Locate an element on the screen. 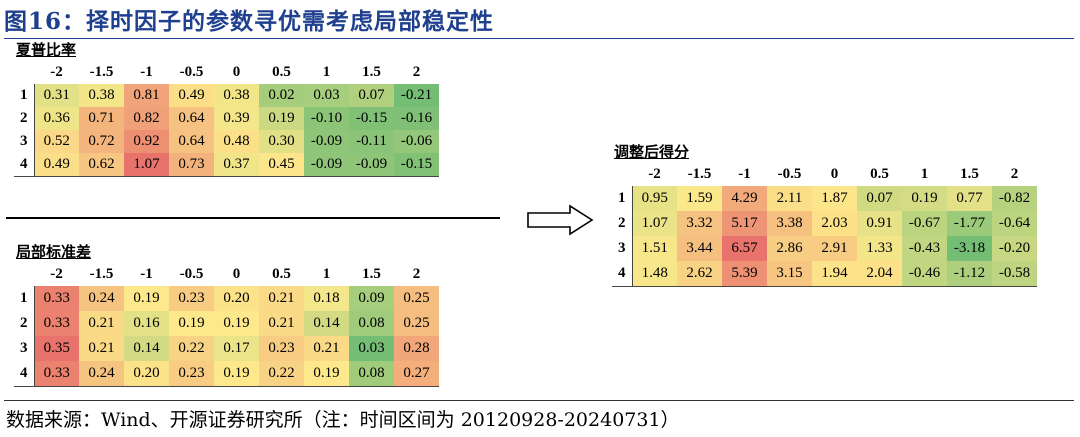  table-row: 1 0.31 0.38 0.81 0.49 0.38 0.02 0.03 0.07 -0.21 is located at coordinates (226, 95).